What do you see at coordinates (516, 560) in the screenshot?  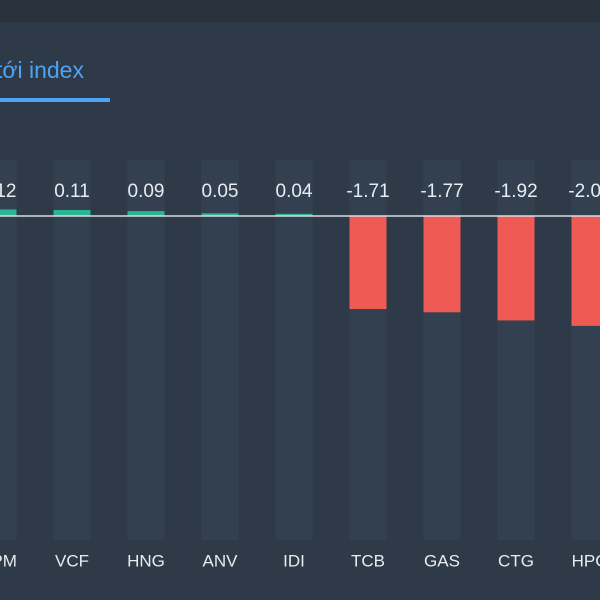 I see `x-tick-label: CTG` at bounding box center [516, 560].